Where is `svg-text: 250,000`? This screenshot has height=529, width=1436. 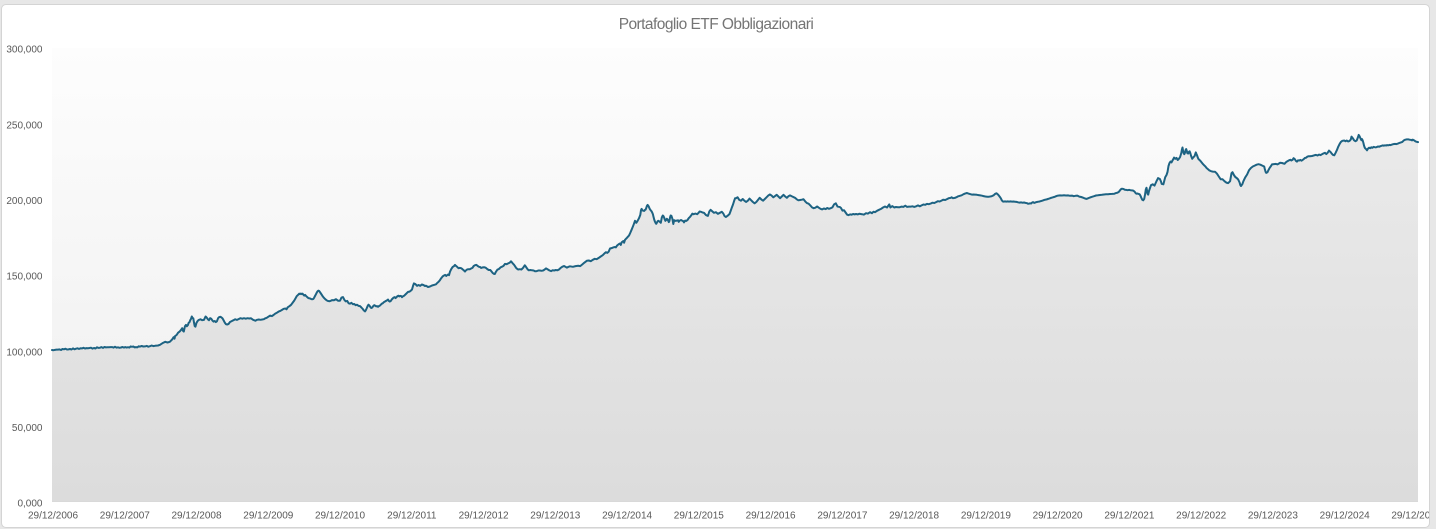
svg-text: 250,000 is located at coordinates (24, 125).